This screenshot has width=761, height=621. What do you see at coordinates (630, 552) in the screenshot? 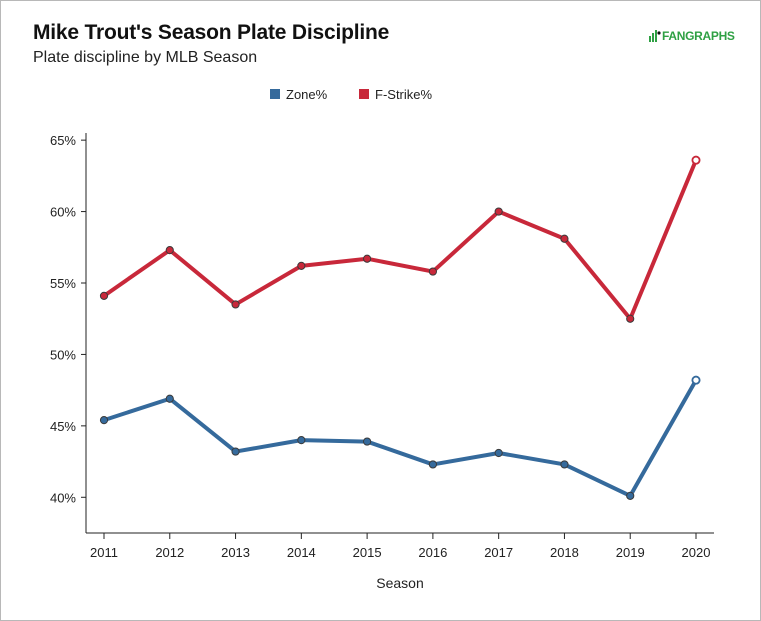
I see `x-tick-label: 2019` at bounding box center [630, 552].